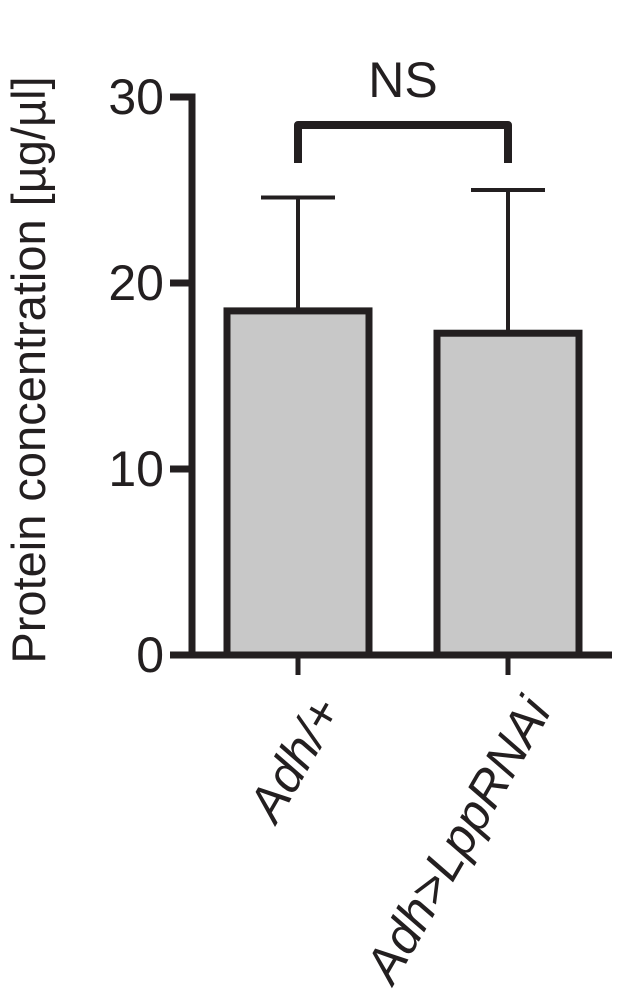 The width and height of the screenshot is (617, 997). Describe the element at coordinates (294, 760) in the screenshot. I see `x-tick-label: Adh/+` at that location.